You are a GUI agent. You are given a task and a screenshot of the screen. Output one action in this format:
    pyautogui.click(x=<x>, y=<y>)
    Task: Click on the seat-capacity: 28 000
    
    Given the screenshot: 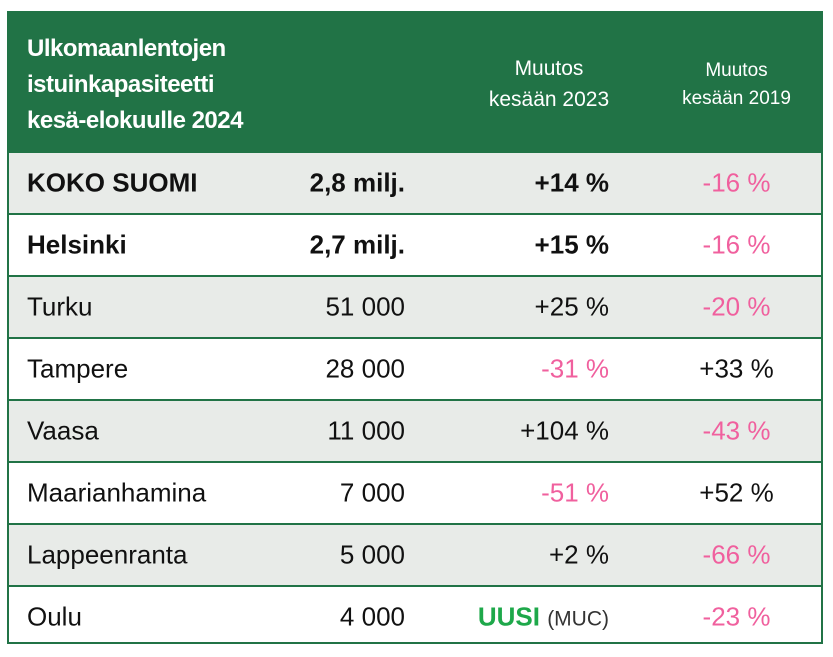 What is the action you would take?
    pyautogui.click(x=365, y=368)
    